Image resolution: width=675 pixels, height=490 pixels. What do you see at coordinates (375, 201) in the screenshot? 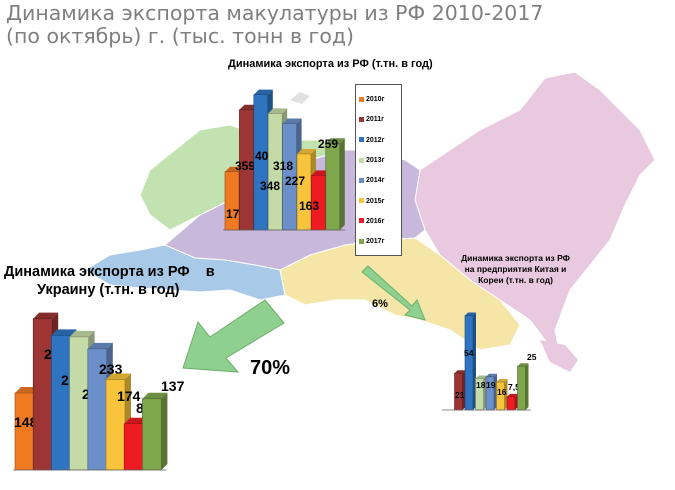
I see `legend-label: 2015г` at bounding box center [375, 201].